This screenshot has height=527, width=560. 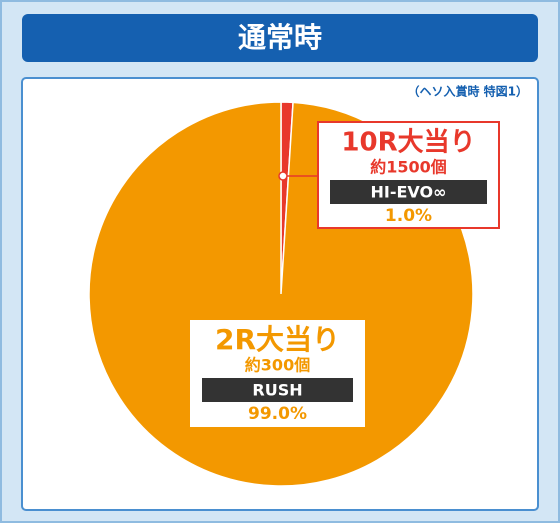 What do you see at coordinates (408, 143) in the screenshot?
I see `slice-name: 10R大当り` at bounding box center [408, 143].